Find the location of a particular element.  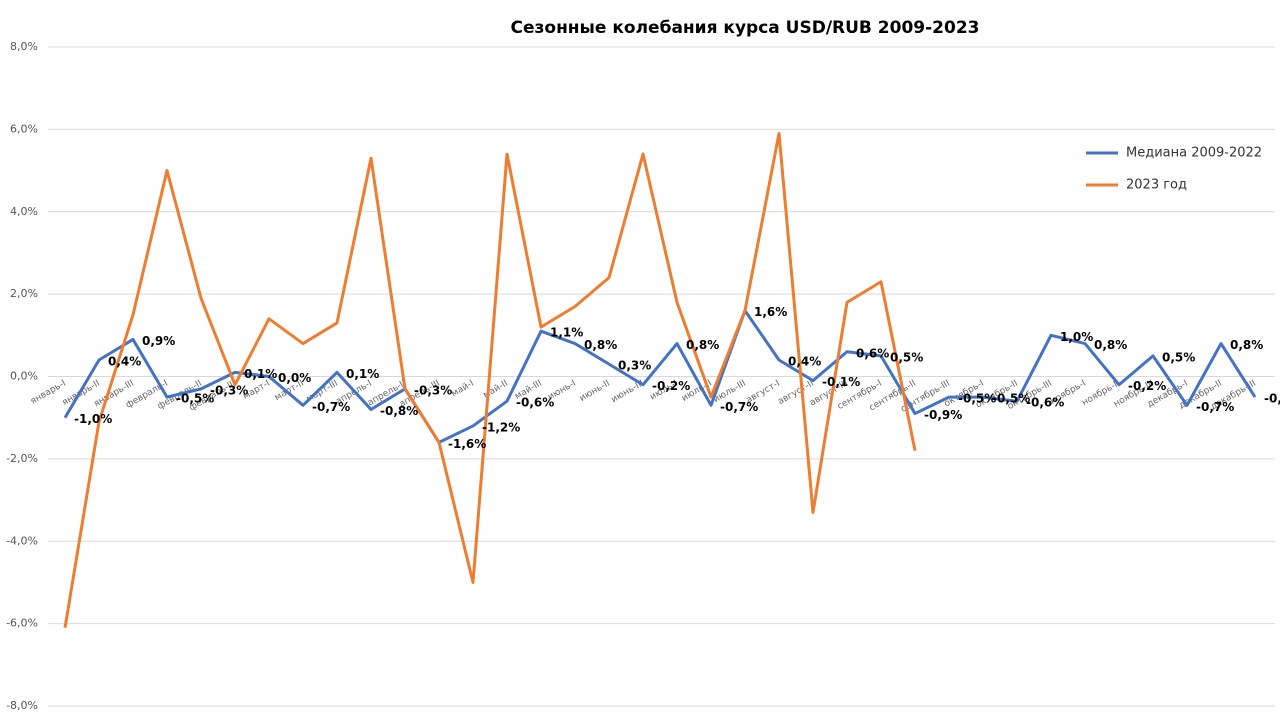

data-label: 0,0% is located at coordinates (294, 378).